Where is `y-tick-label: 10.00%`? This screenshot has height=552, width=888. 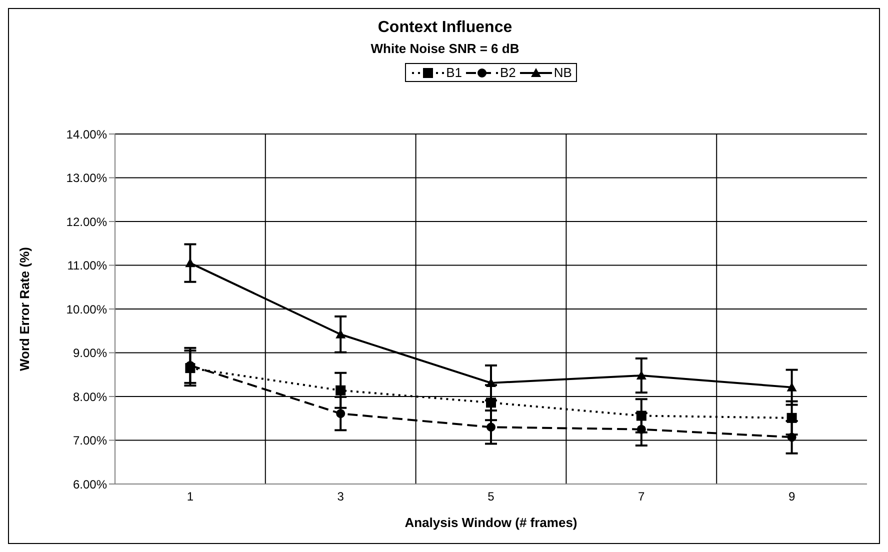
y-tick-label: 10.00% is located at coordinates (87, 309).